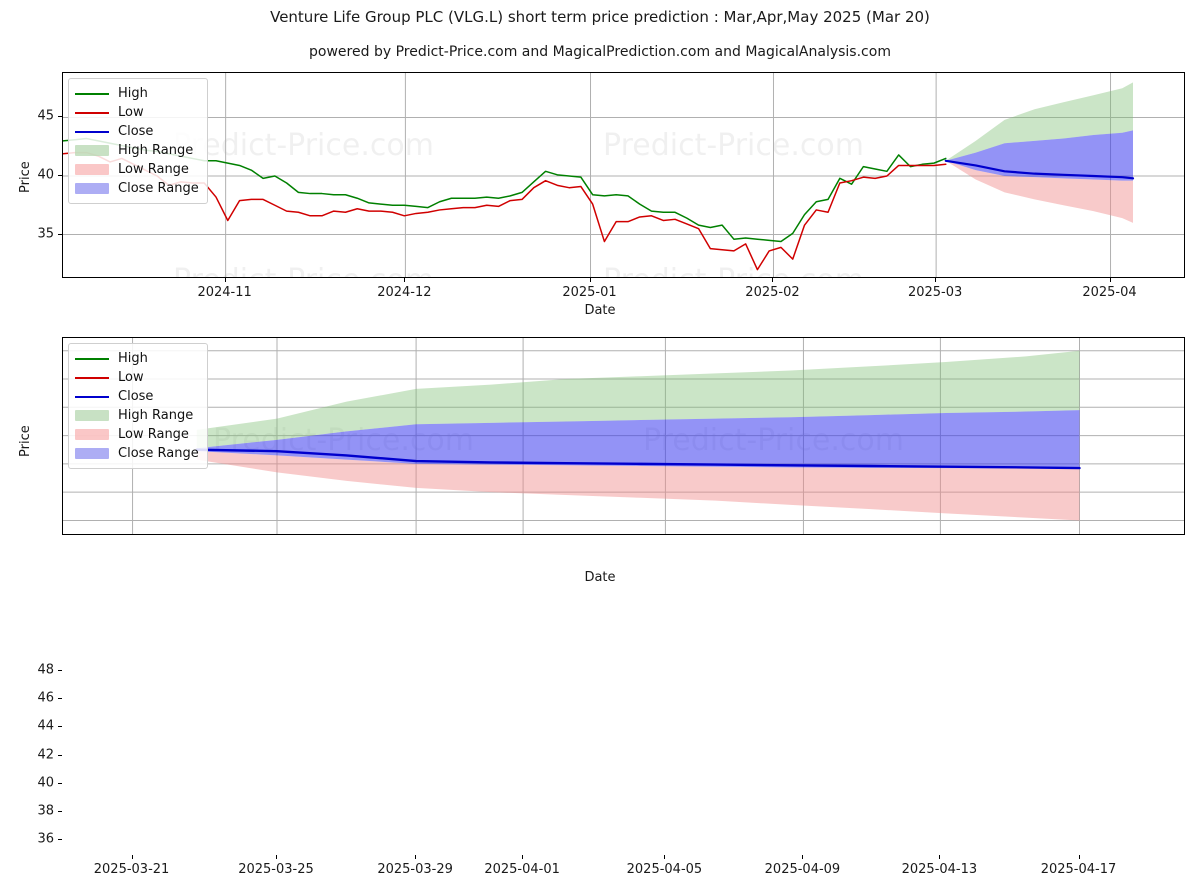 The width and height of the screenshot is (1200, 877). What do you see at coordinates (589, 292) in the screenshot?
I see `x-axis-tick-label: 2025-01` at bounding box center [589, 292].